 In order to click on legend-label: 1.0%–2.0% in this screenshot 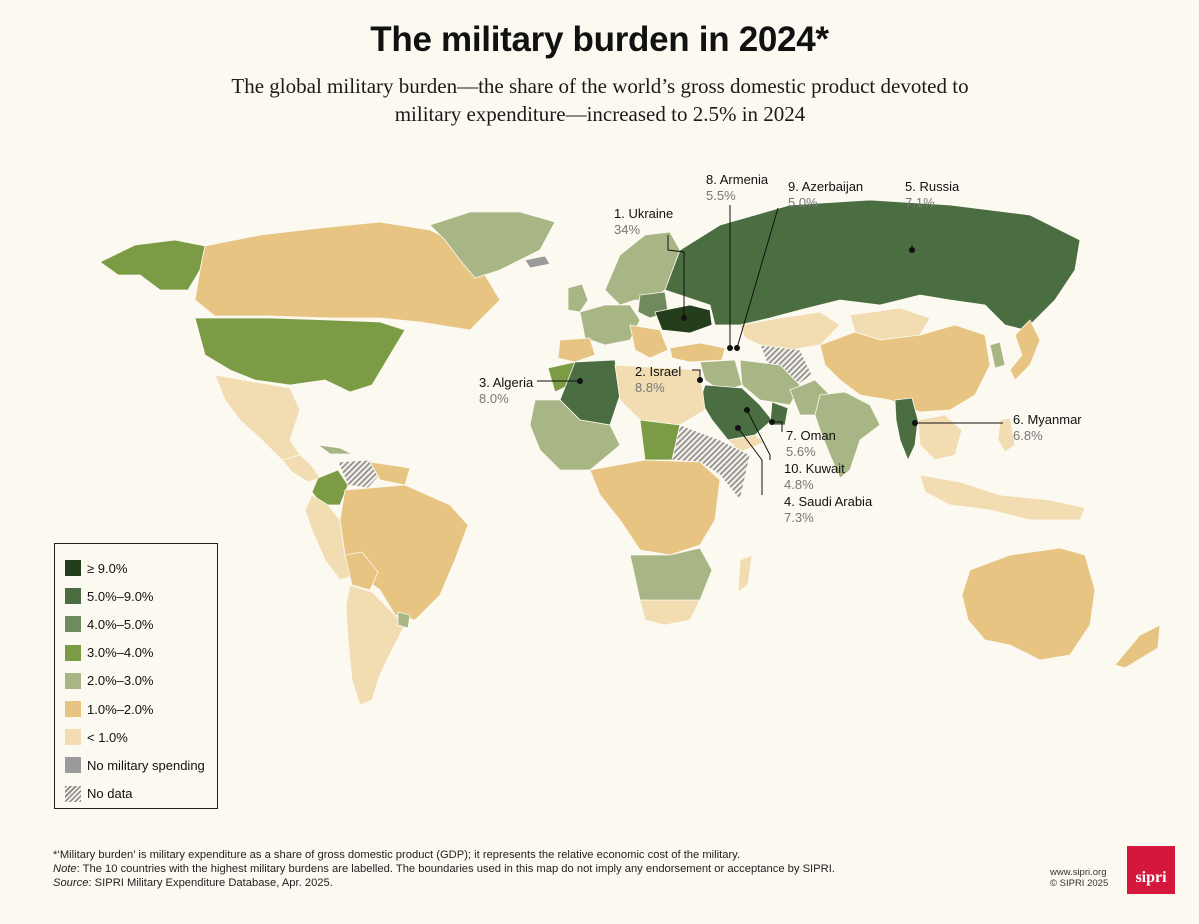, I will do `click(120, 709)`.